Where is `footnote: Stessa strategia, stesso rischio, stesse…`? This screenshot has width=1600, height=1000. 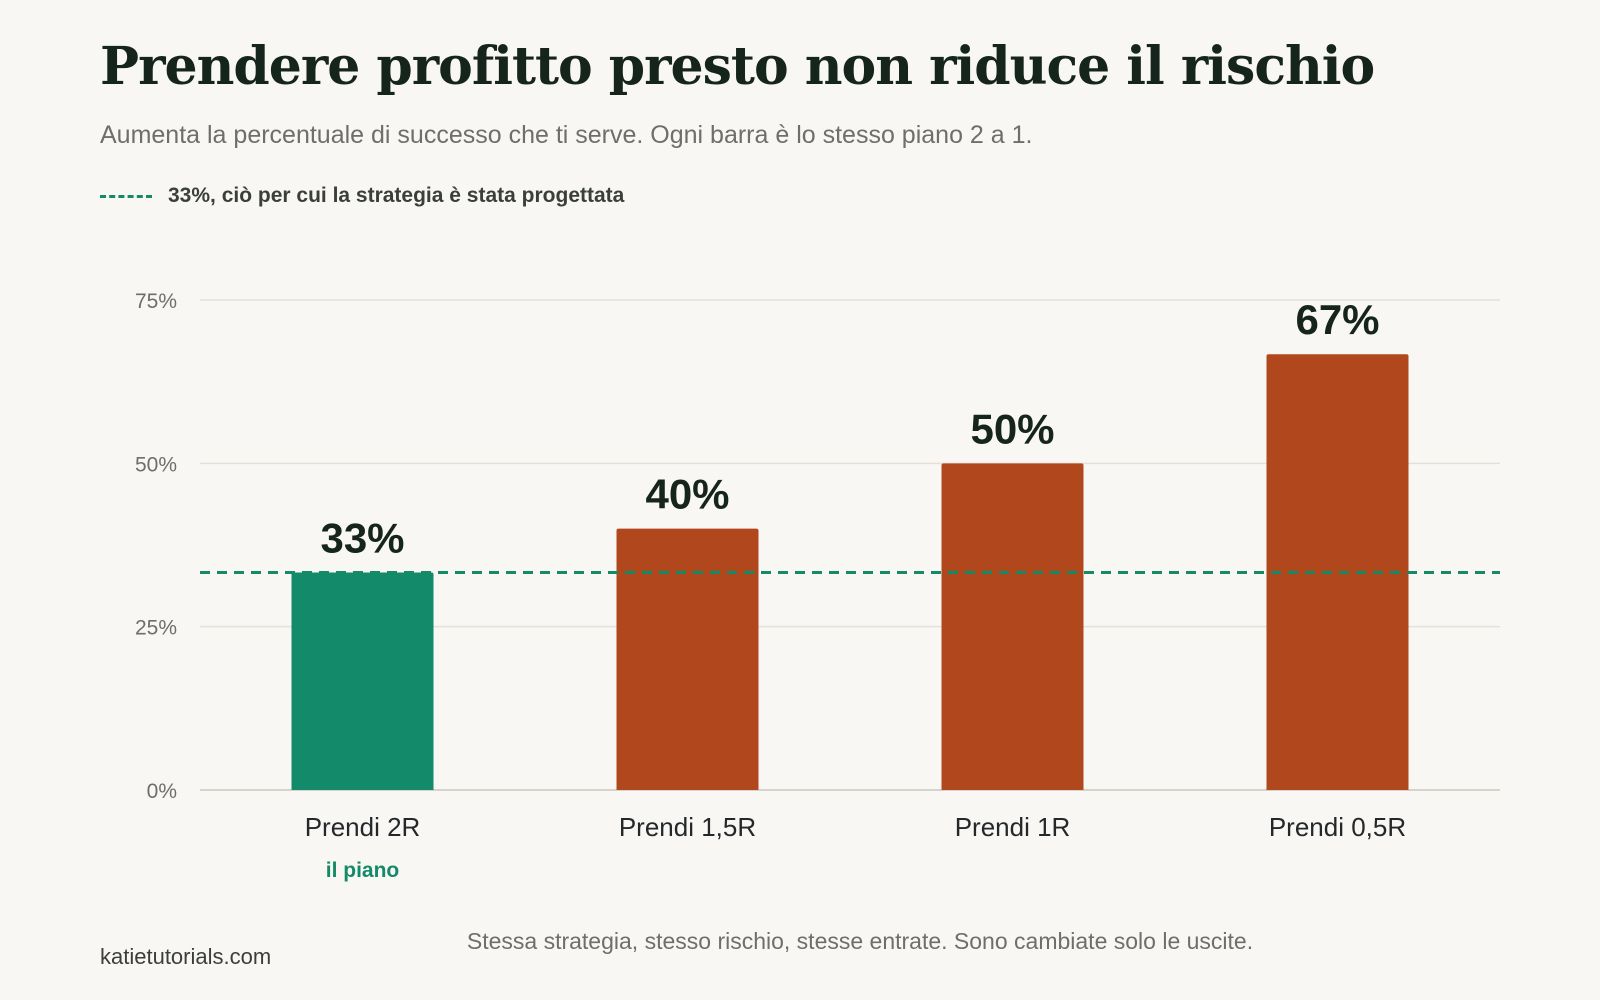
footnote: Stessa strategia, stesso rischio, stesse… is located at coordinates (800, 941).